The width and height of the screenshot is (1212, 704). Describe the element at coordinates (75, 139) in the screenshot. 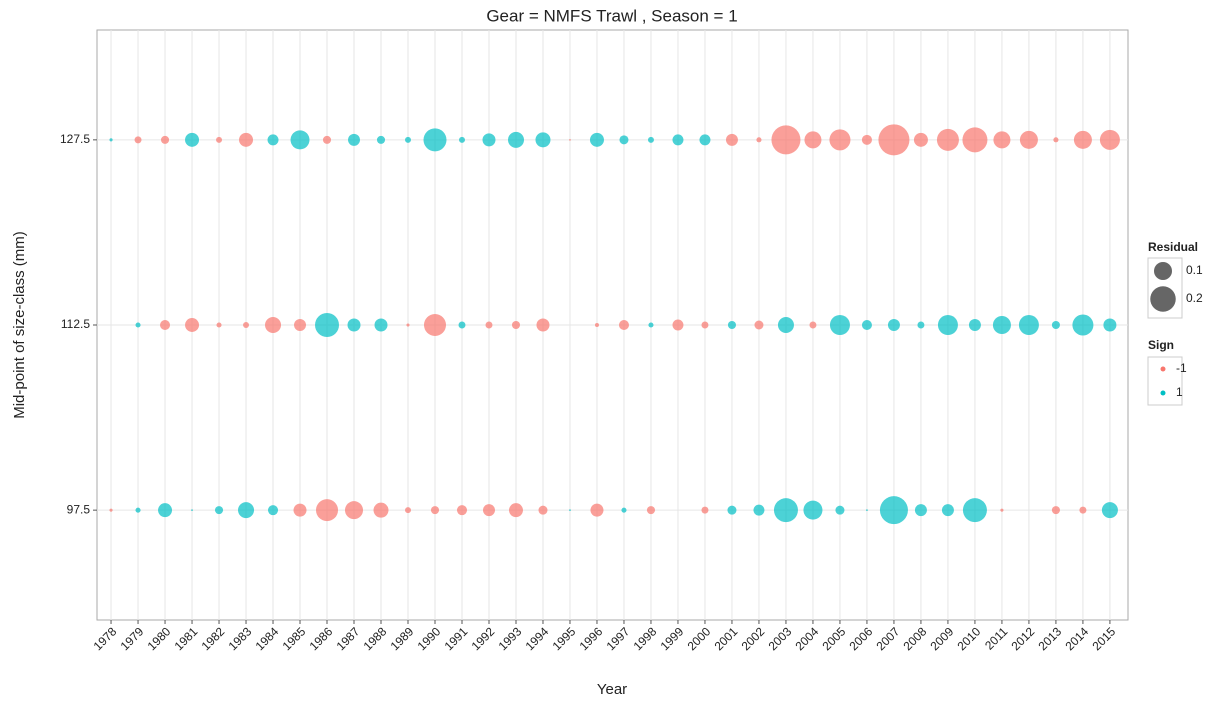

I see `y-tick-label: 127.5` at that location.